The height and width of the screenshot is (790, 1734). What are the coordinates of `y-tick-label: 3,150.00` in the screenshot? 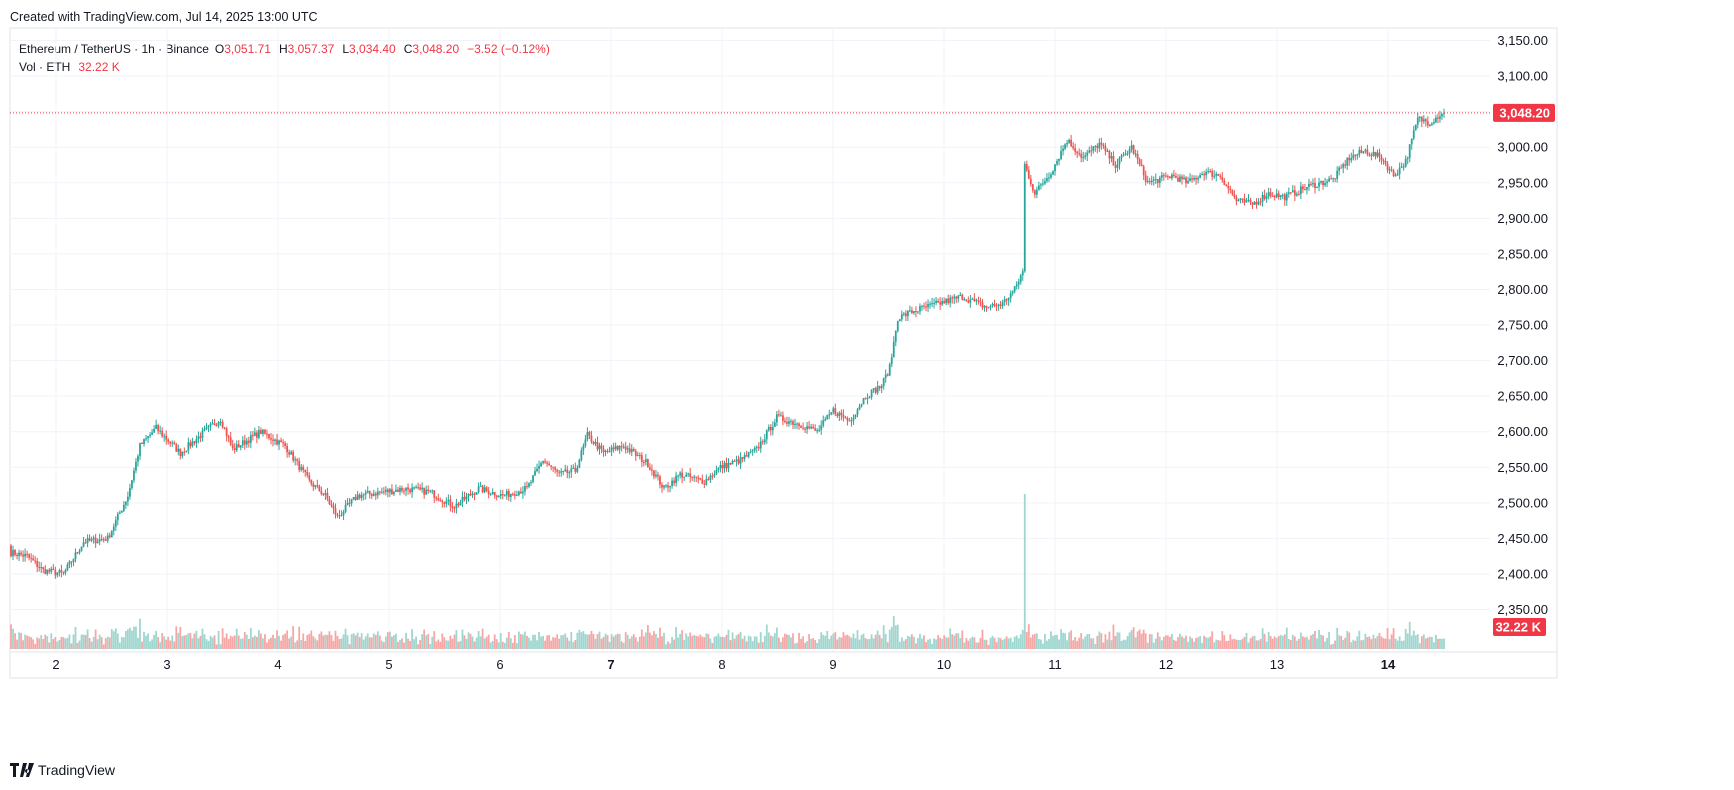 It's located at (1522, 40).